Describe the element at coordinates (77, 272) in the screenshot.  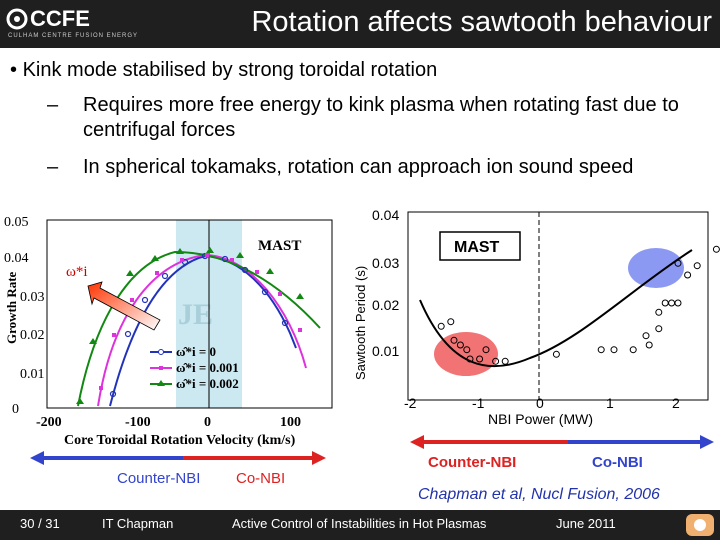
I see `omega-label: ω*i` at that location.